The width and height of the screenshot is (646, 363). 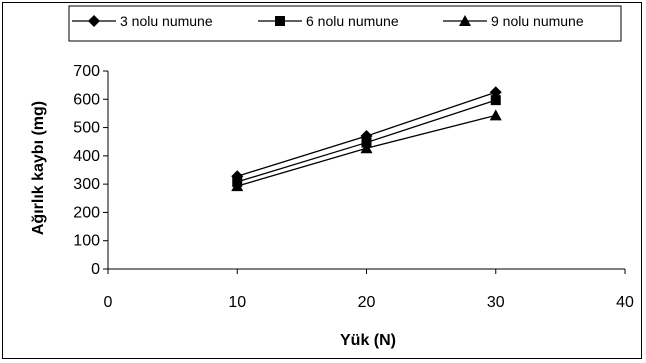 I want to click on legend-box, so click(x=345, y=23).